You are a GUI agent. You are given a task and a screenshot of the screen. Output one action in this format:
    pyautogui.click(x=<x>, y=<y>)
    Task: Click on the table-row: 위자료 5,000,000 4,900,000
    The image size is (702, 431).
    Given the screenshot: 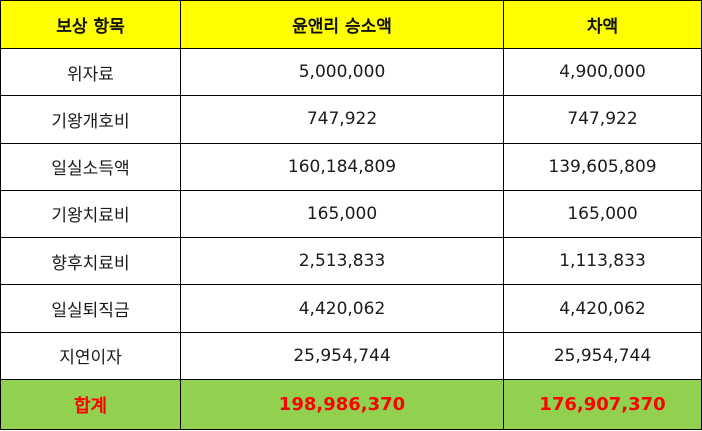 What is the action you would take?
    pyautogui.click(x=351, y=72)
    